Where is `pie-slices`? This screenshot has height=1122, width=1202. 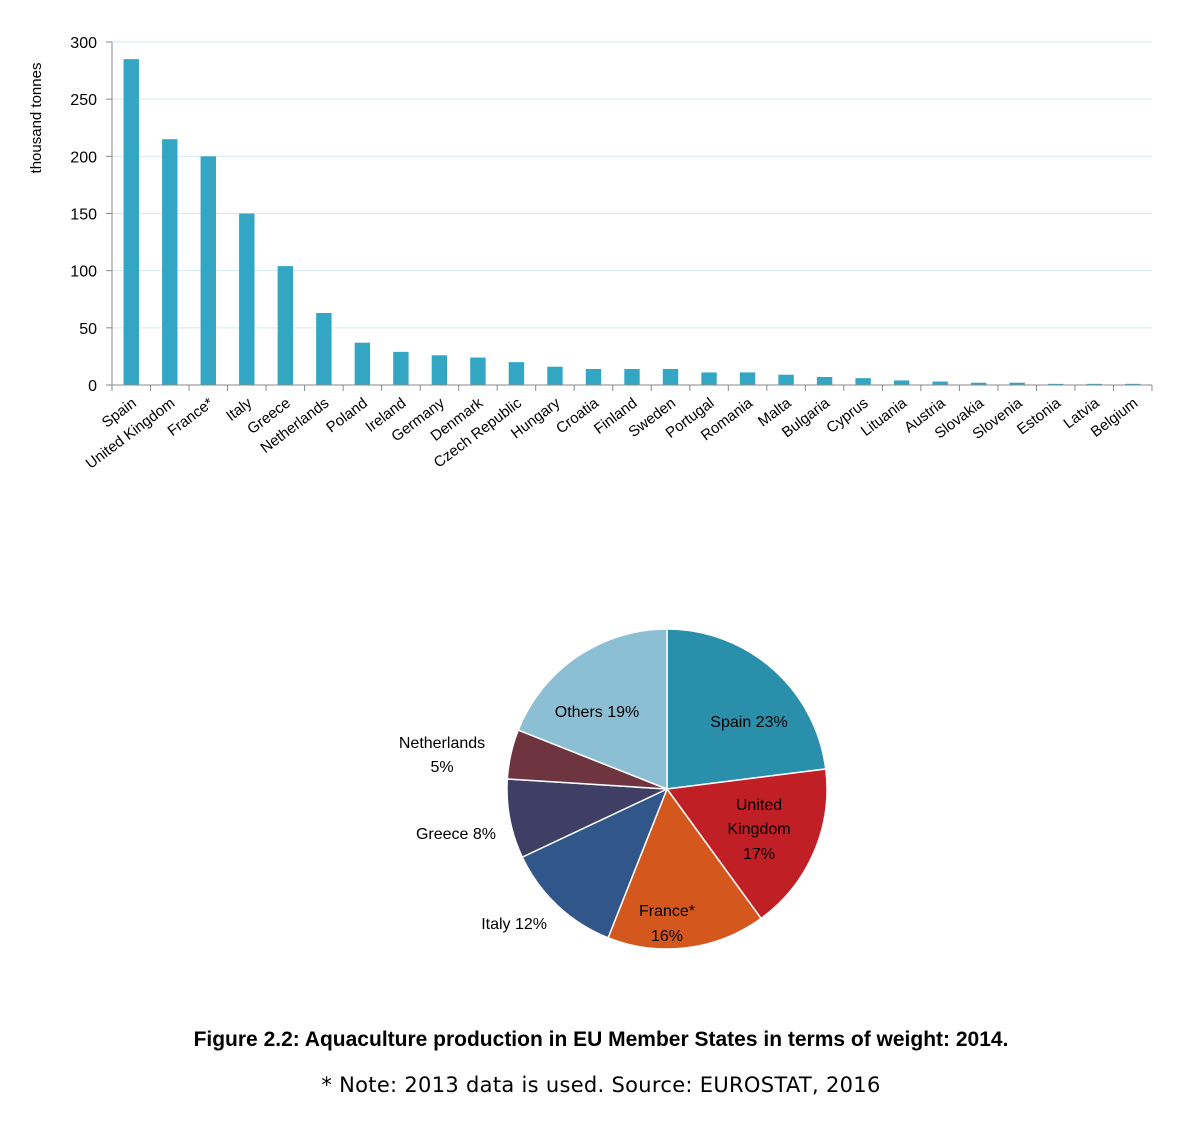
pie-slices is located at coordinates (667, 789).